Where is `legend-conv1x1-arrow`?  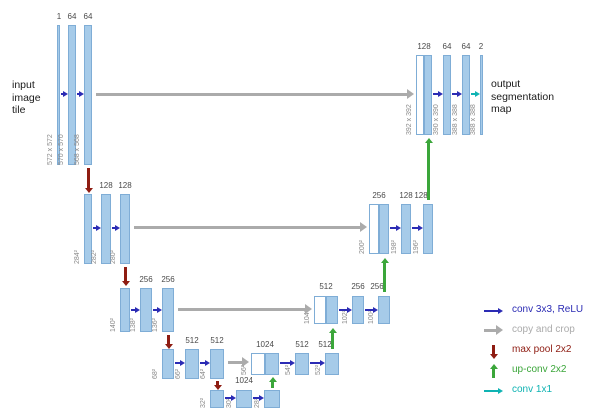
legend-conv1x1-arrow is located at coordinates (493, 391).